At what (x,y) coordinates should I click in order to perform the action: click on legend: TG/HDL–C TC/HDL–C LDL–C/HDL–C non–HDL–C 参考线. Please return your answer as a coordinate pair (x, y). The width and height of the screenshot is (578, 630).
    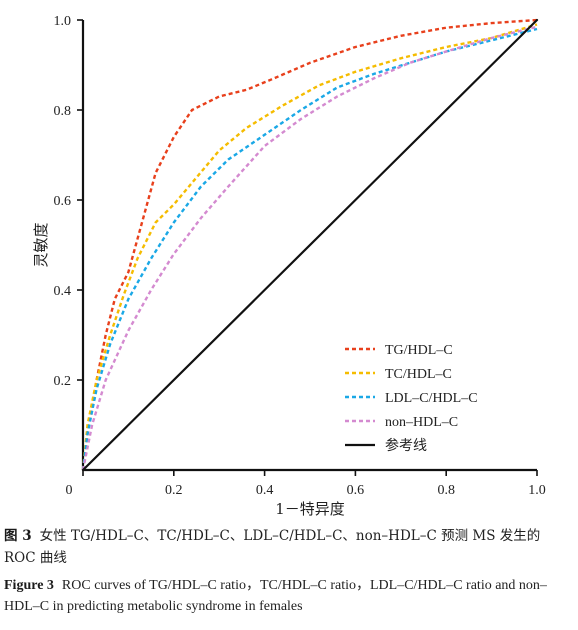
    Looking at the image, I should click on (411, 398).